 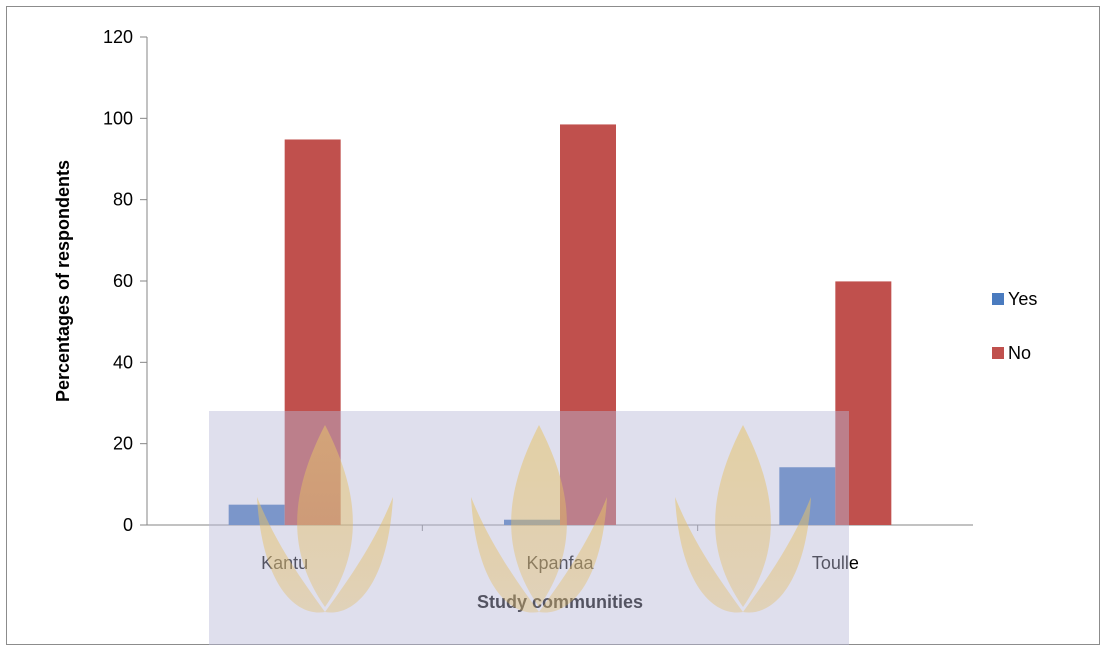 I want to click on y-axis-title: Percentages of respondents, so click(x=63, y=281).